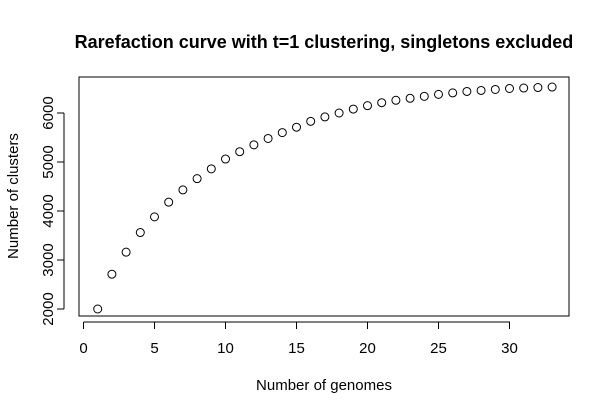 This screenshot has height=415, width=610. What do you see at coordinates (83, 348) in the screenshot?
I see `x-tick-label: 0` at bounding box center [83, 348].